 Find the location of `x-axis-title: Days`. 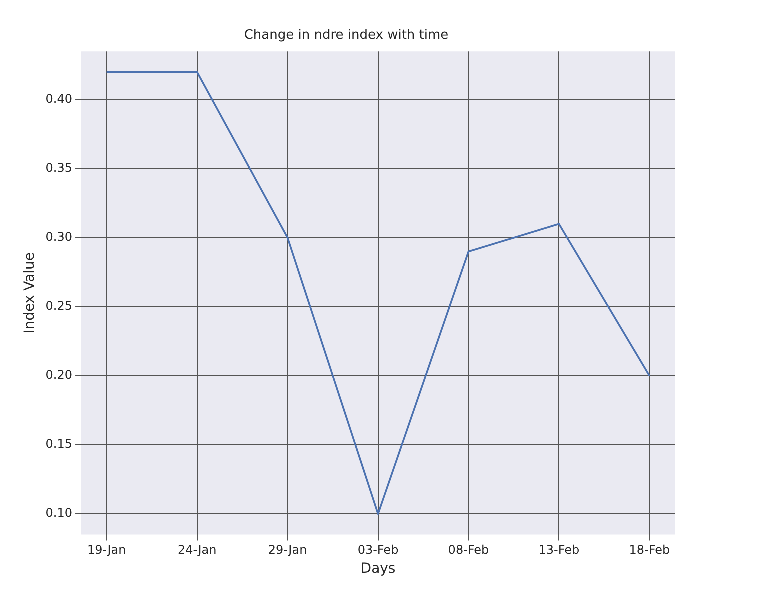

x-axis-title: Days is located at coordinates (378, 569).